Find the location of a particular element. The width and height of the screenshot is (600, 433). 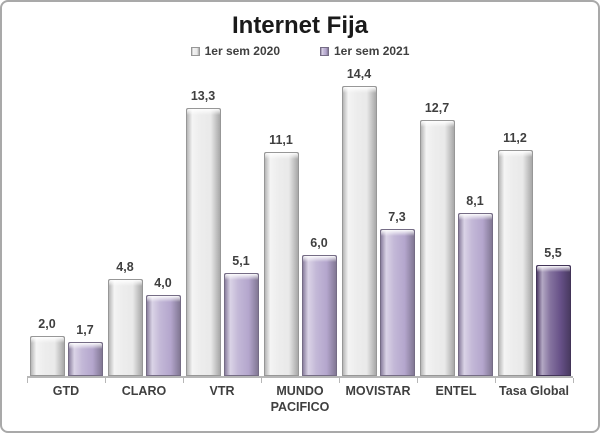

legend-label-2020: 1er sem 2020 is located at coordinates (242, 51).